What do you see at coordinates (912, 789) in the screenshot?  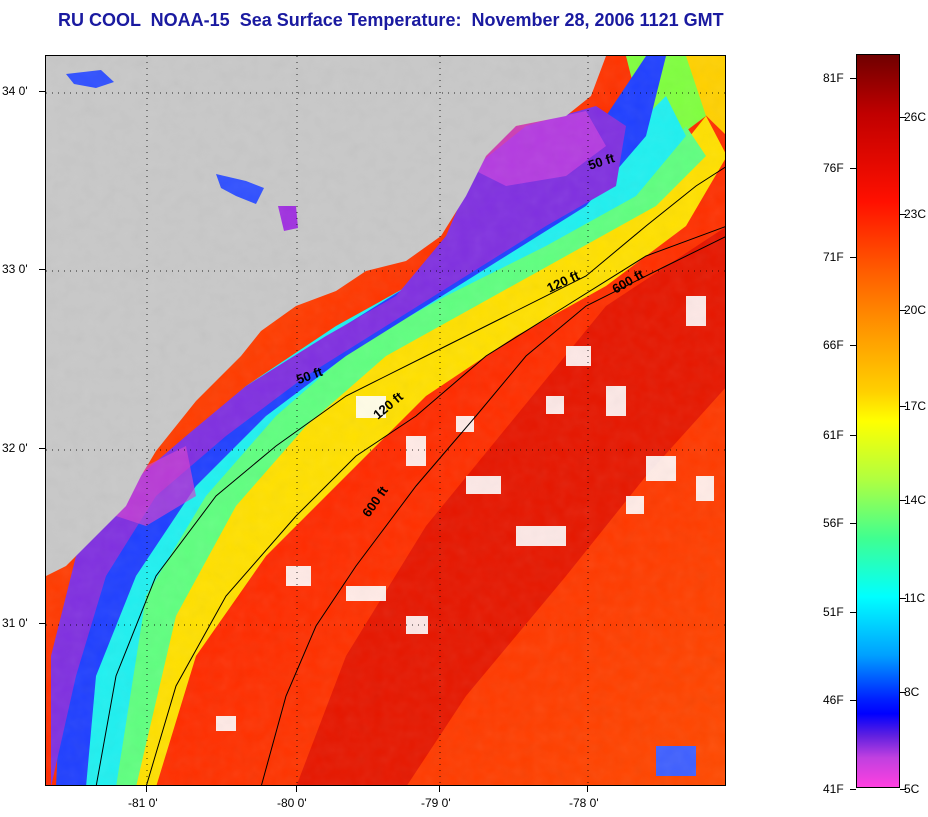 I see `colorbar-celsius-label: 5C` at bounding box center [912, 789].